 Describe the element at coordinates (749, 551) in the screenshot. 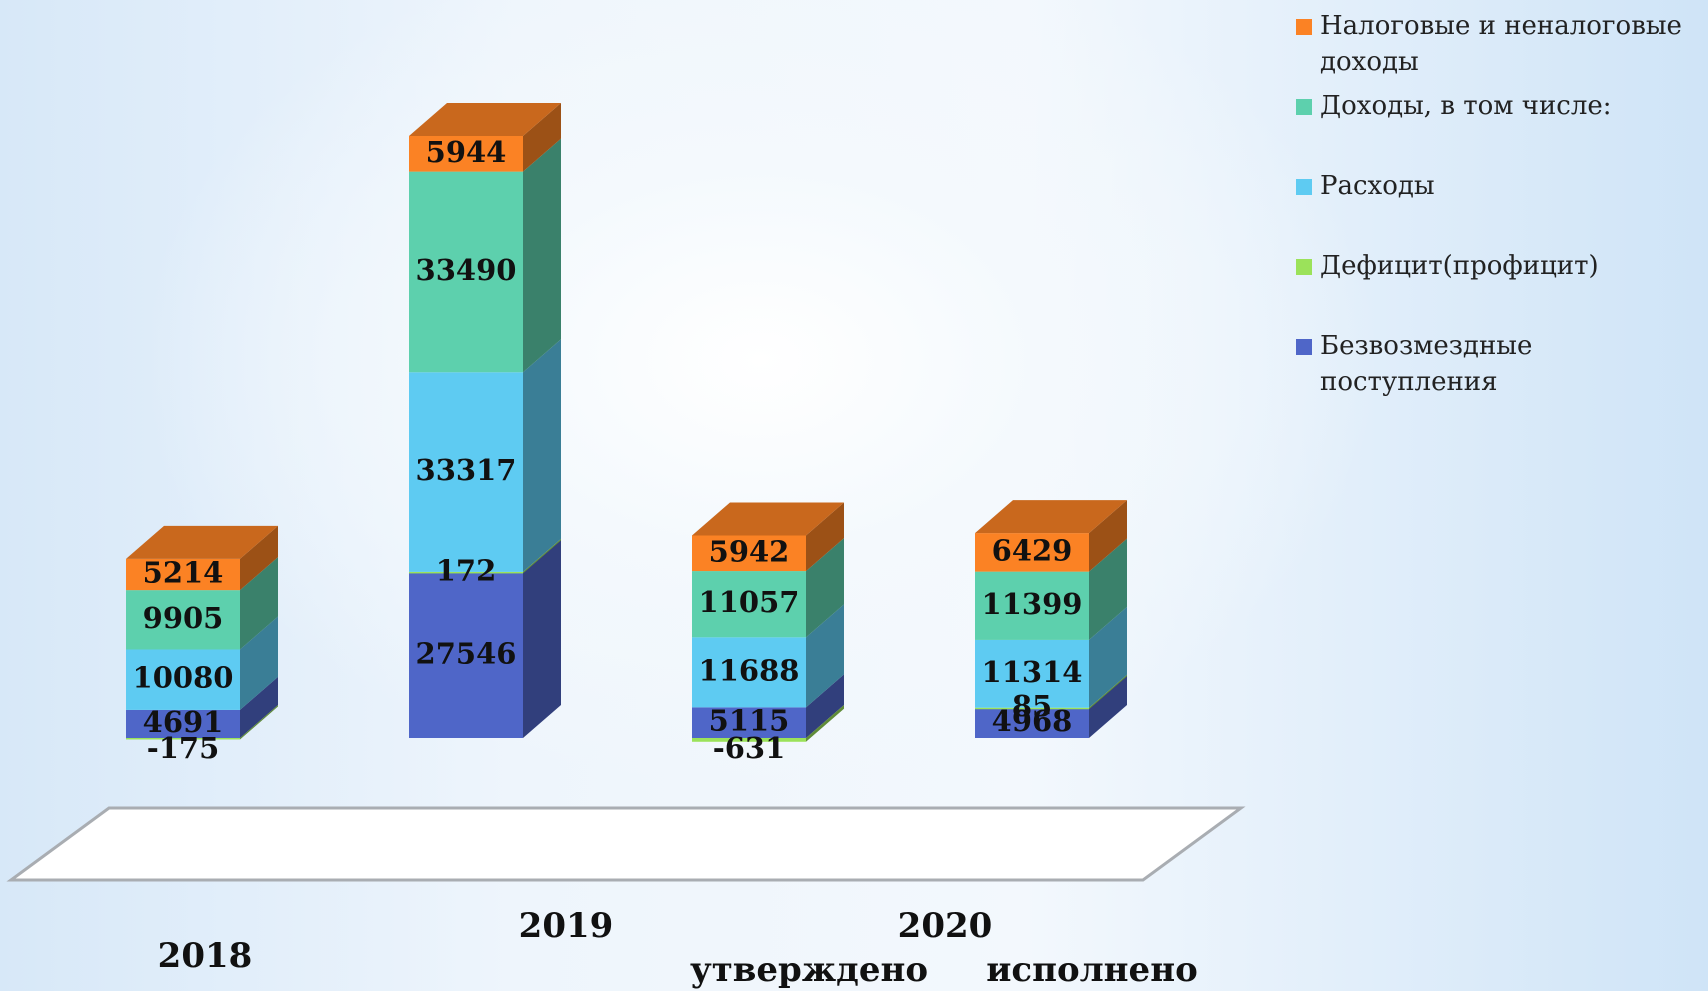

I see `data-label: 5942` at that location.